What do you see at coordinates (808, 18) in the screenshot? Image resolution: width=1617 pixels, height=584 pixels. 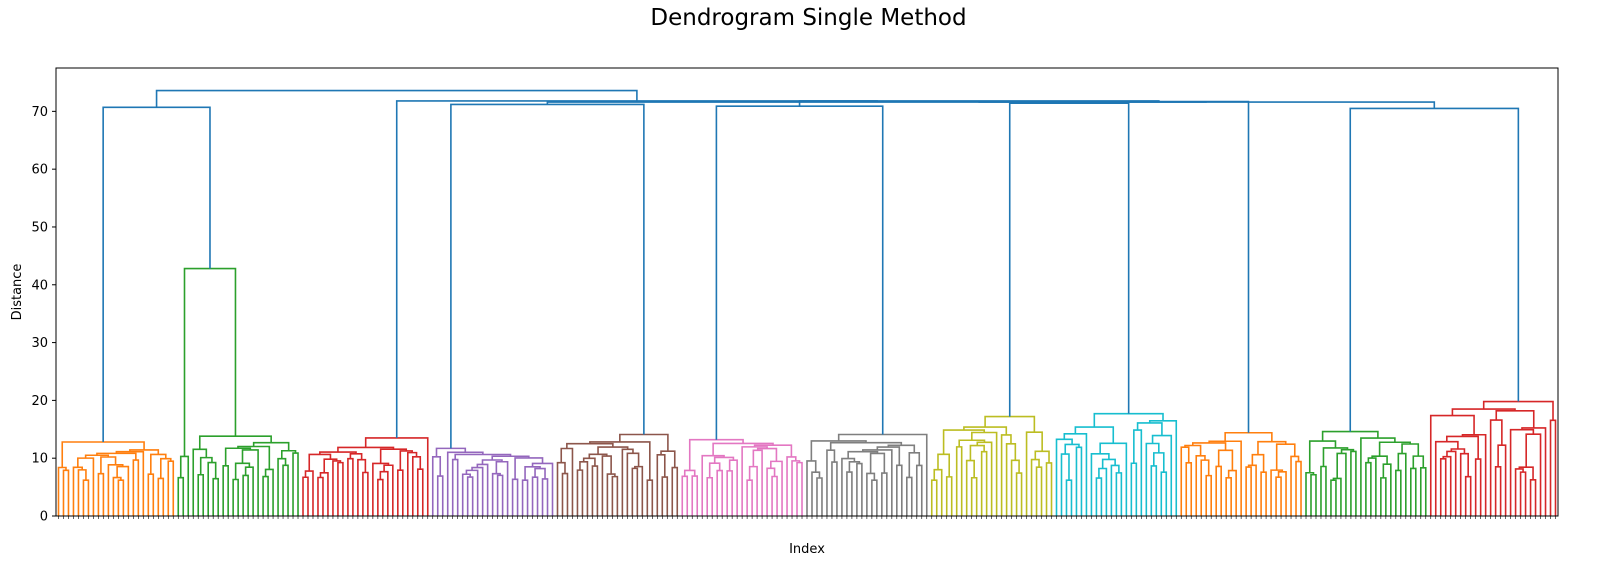 I see `chart-title: Dendrogram Single Method` at bounding box center [808, 18].